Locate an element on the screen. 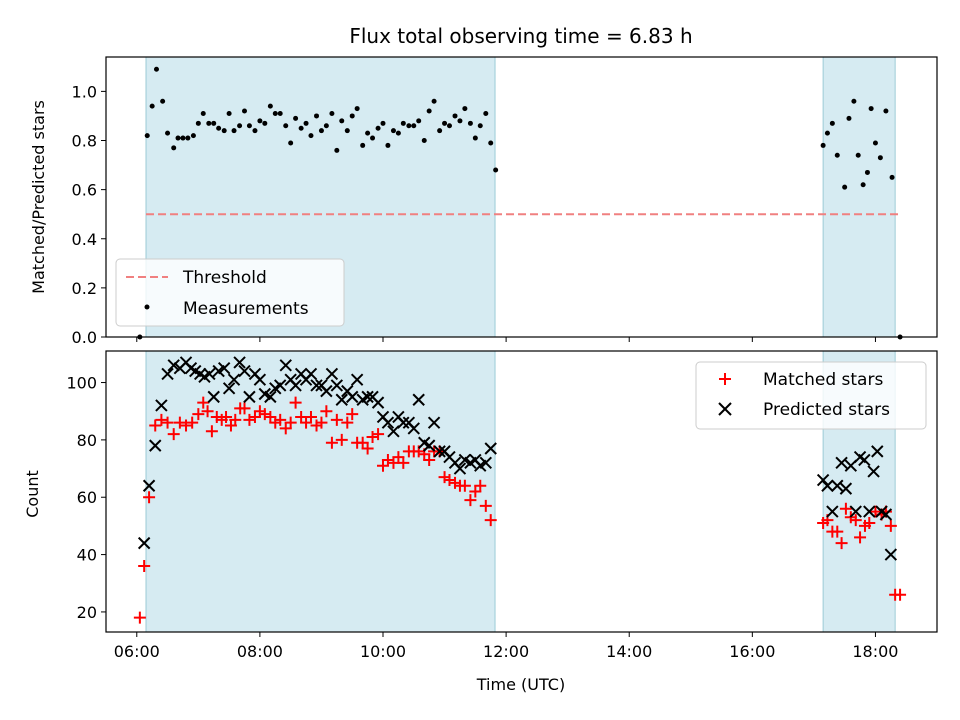 The height and width of the screenshot is (720, 960). bottom-x-ticks: 06:00 08:00 10:00 12:00 14:00 16:00 18:00 is located at coordinates (506, 646).